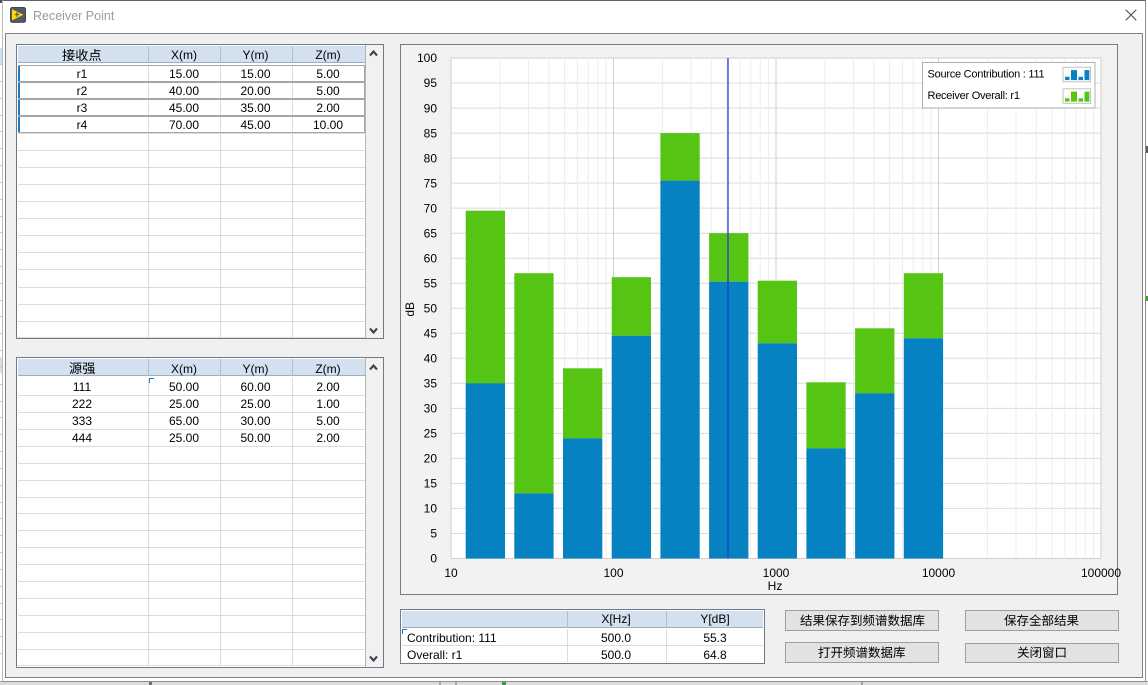 The height and width of the screenshot is (685, 1148). What do you see at coordinates (939, 573) in the screenshot?
I see `svg-text: 10000` at bounding box center [939, 573].